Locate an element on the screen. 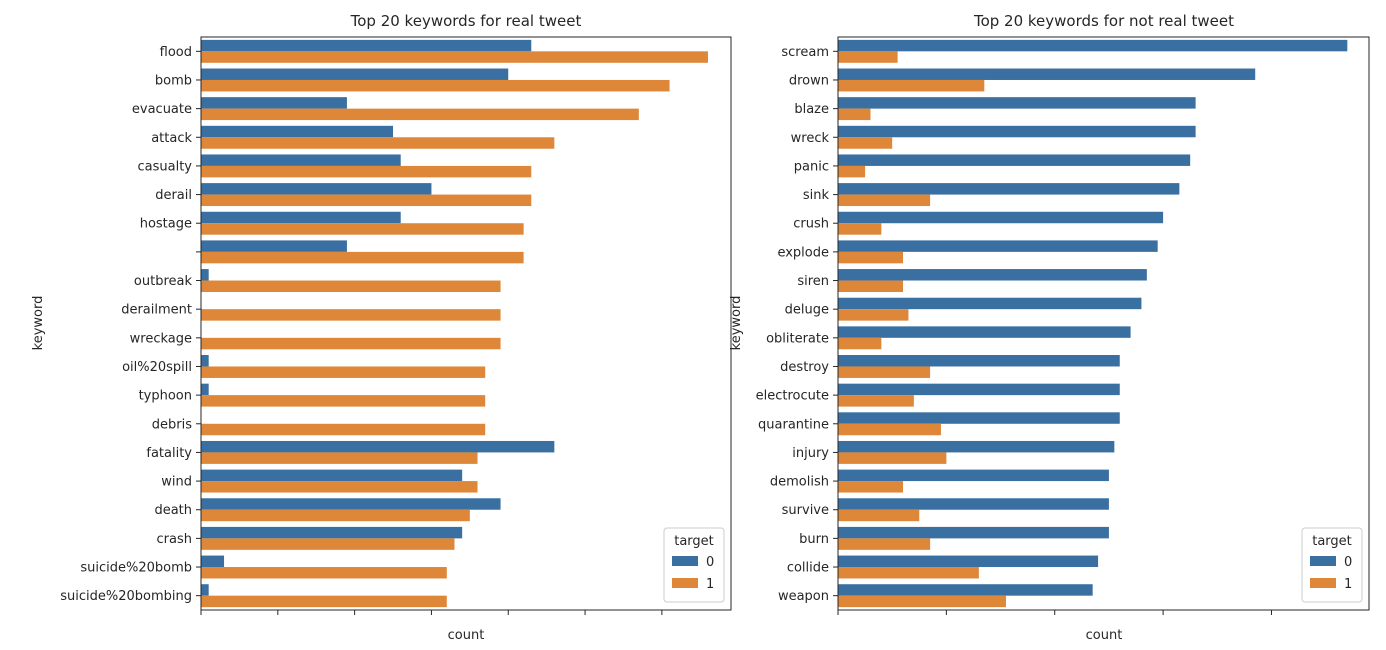 This screenshot has height=650, width=1386. y-tick-label: blaze is located at coordinates (811, 109).